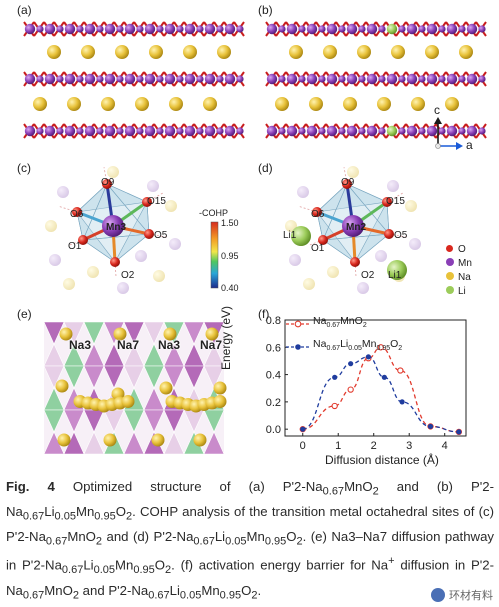  I want to click on diffusion-structure-e, so click(135, 388).